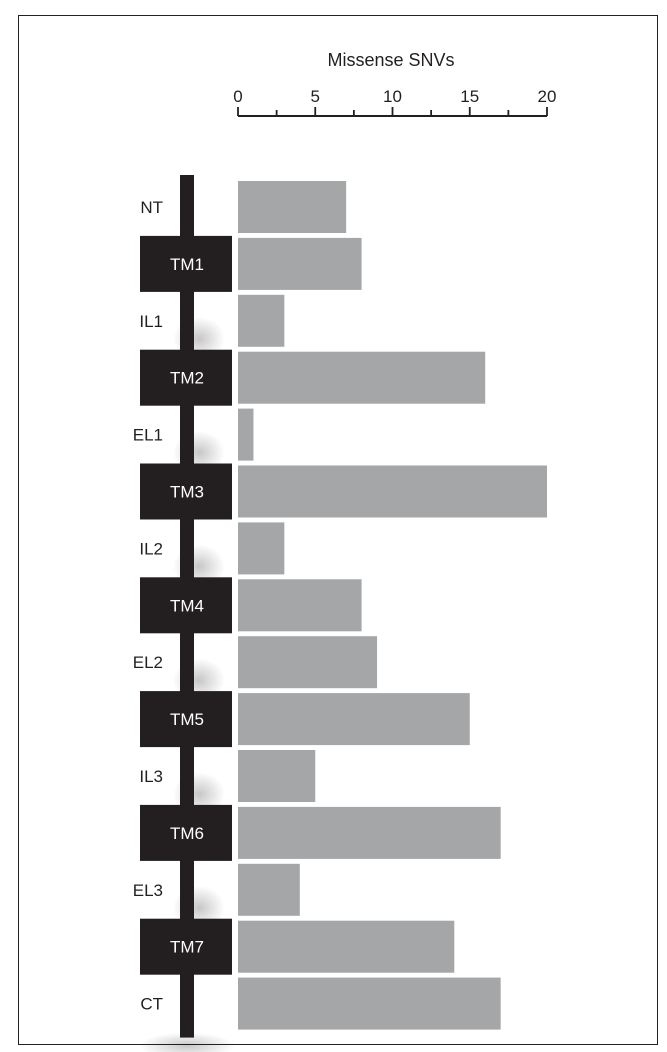 The image size is (667, 1052). What do you see at coordinates (237, 96) in the screenshot?
I see `x-tick-label: 0` at bounding box center [237, 96].